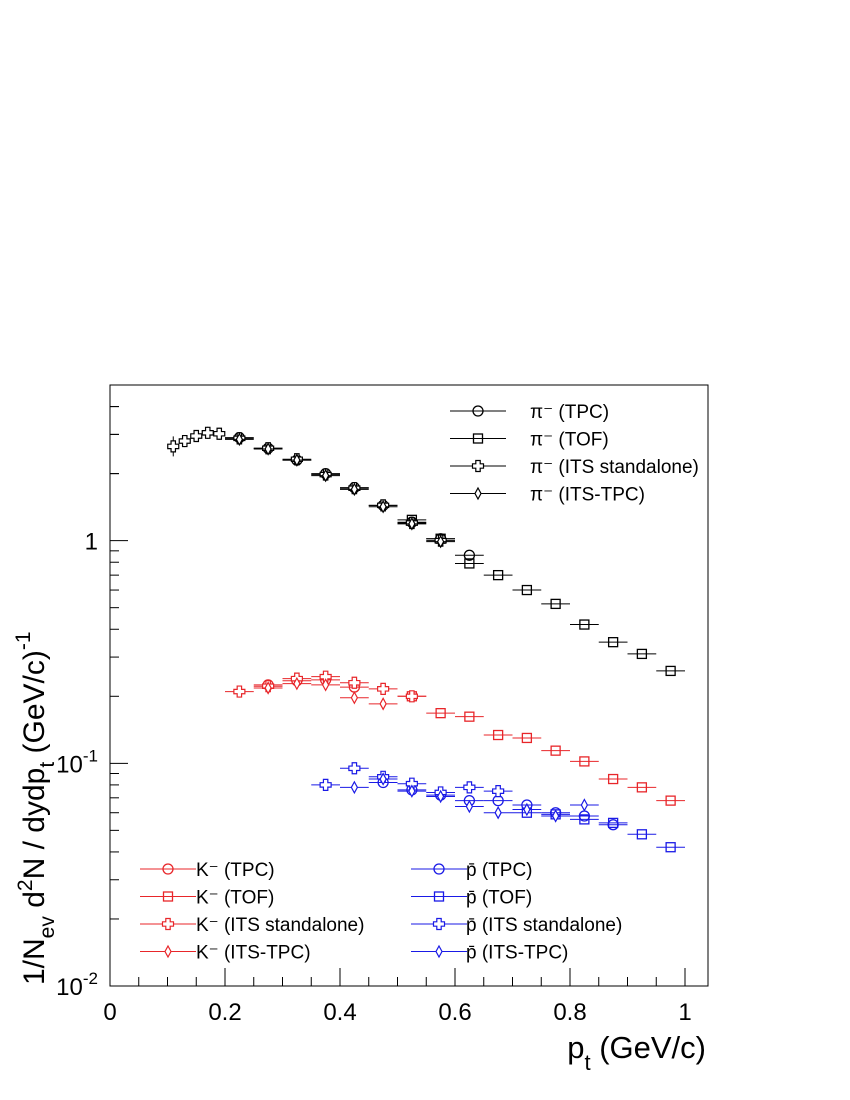  I want to click on legend-label: K⁻ (ITS standalone), so click(280, 925).